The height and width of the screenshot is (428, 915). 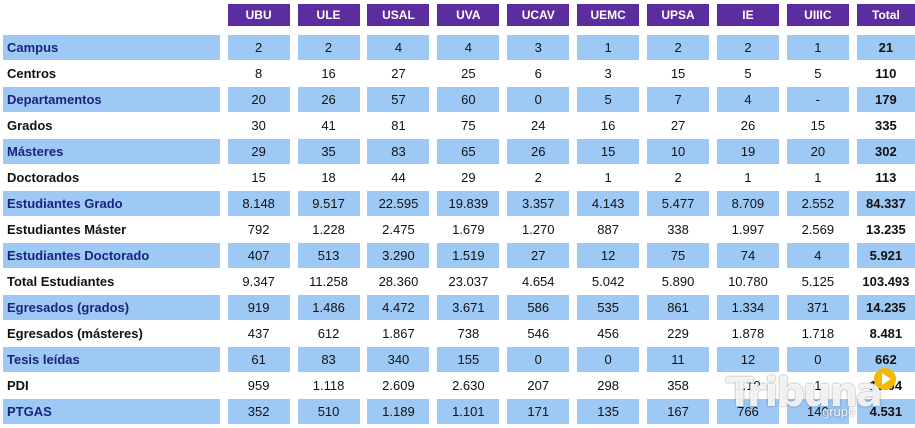 I want to click on value-cell: 61, so click(x=258, y=360).